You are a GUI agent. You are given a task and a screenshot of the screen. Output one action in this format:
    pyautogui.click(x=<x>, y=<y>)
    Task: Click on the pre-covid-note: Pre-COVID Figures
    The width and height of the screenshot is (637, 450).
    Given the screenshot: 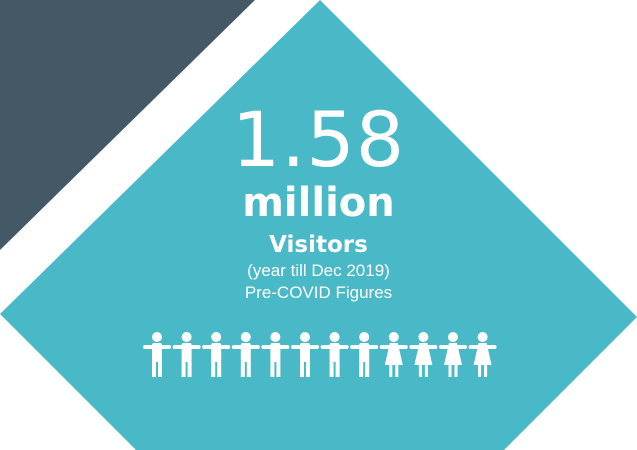 What is the action you would take?
    pyautogui.click(x=318, y=292)
    